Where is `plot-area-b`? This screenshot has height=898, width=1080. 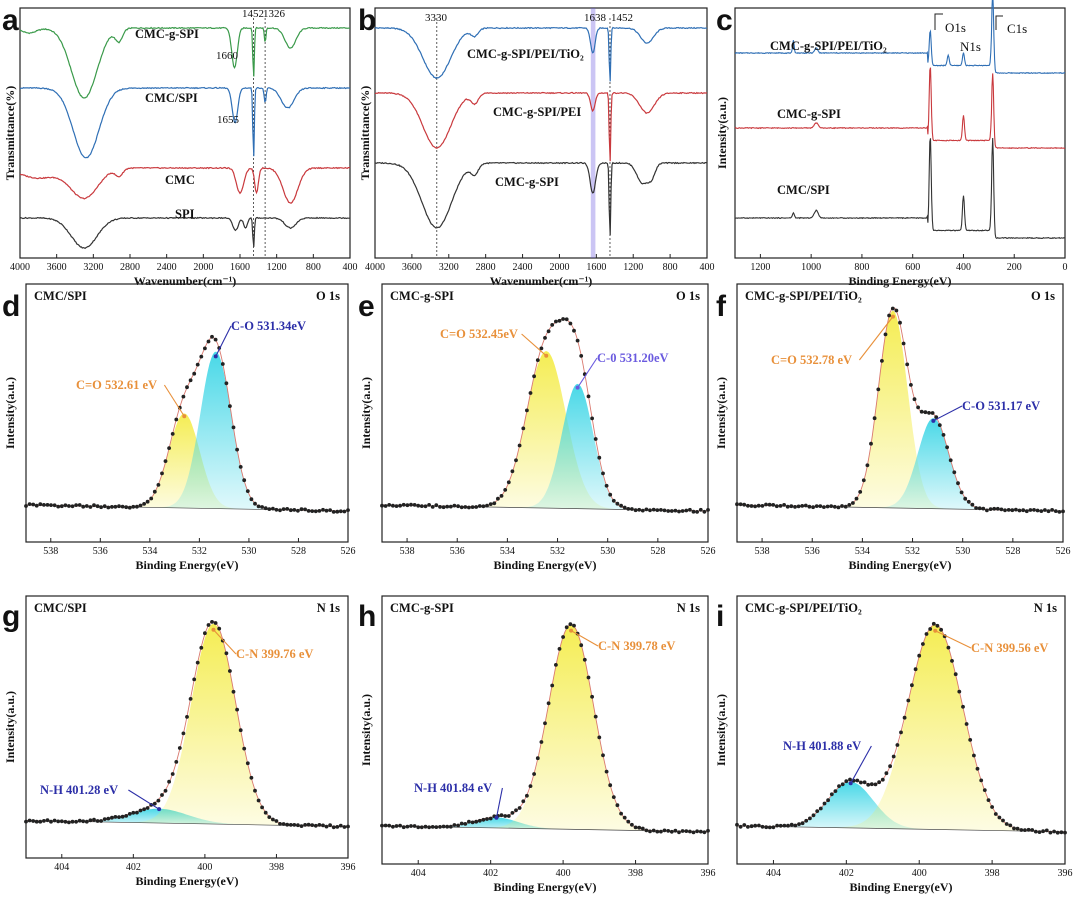
plot-area-b is located at coordinates (541, 133).